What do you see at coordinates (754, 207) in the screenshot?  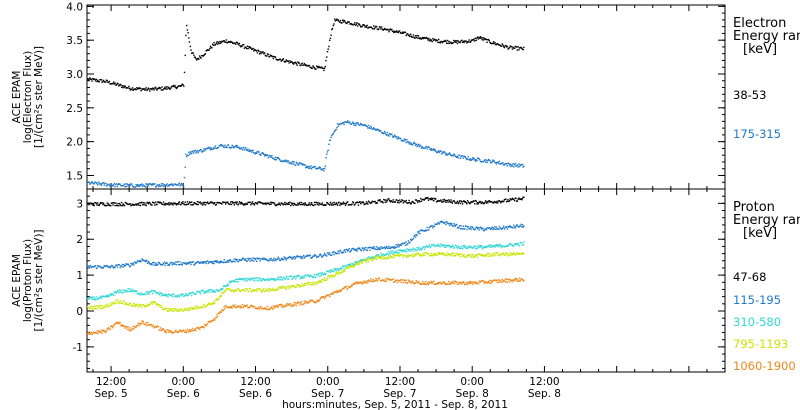 I see `proton-legend-title-line: Proton` at bounding box center [754, 207].